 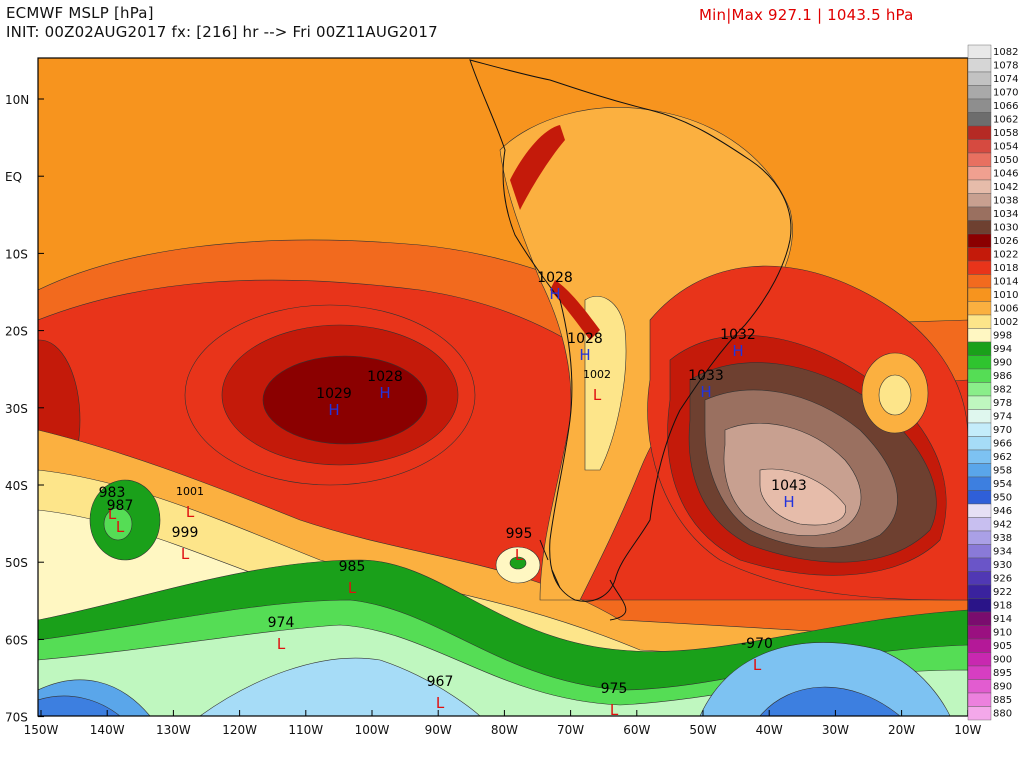 I want to click on legend-level-label: 954, so click(x=1002, y=484).